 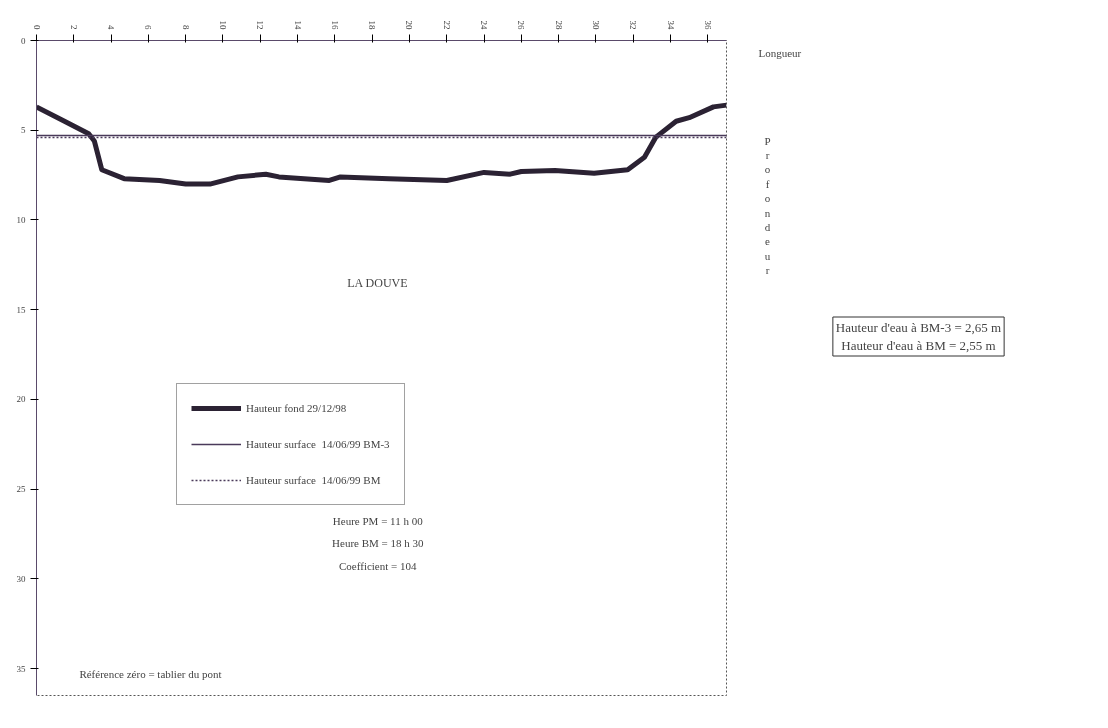 What do you see at coordinates (484, 25) in the screenshot?
I see `x-tick-label: 24` at bounding box center [484, 25].